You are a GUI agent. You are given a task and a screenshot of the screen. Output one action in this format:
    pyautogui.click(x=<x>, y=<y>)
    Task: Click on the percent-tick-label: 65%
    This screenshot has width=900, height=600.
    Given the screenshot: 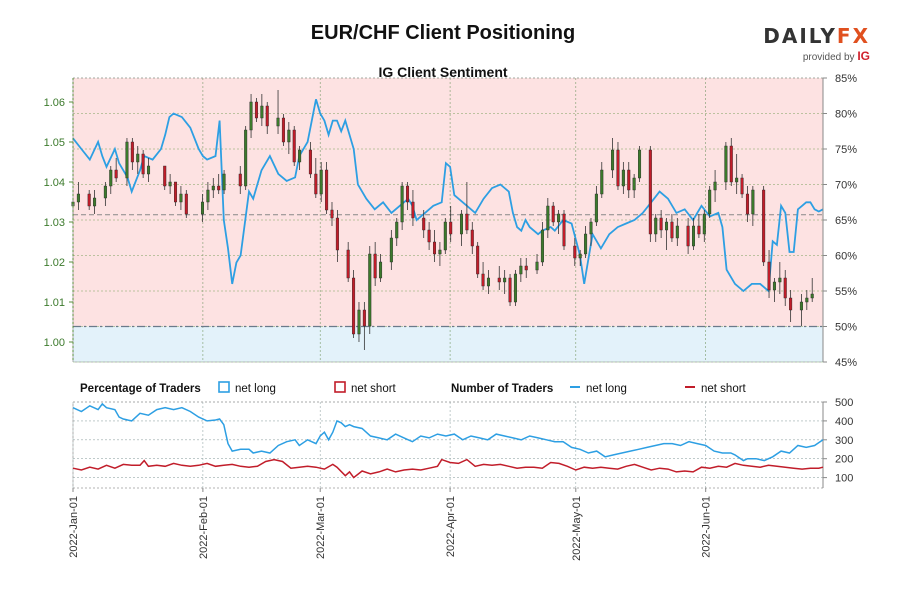 What is the action you would take?
    pyautogui.click(x=846, y=221)
    